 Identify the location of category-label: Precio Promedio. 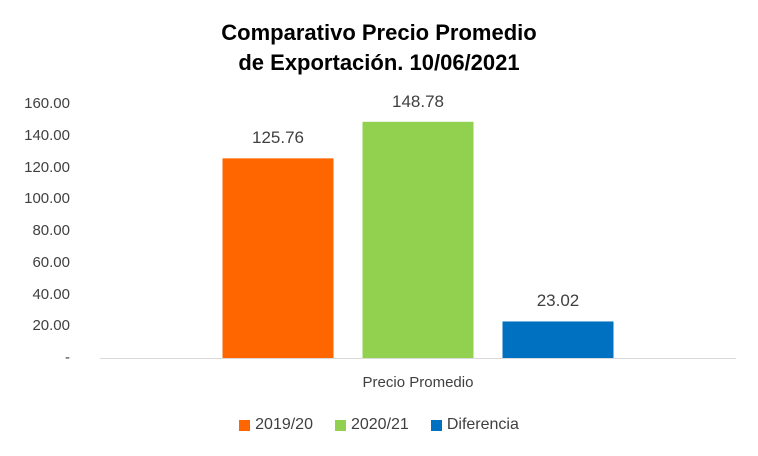
(418, 382).